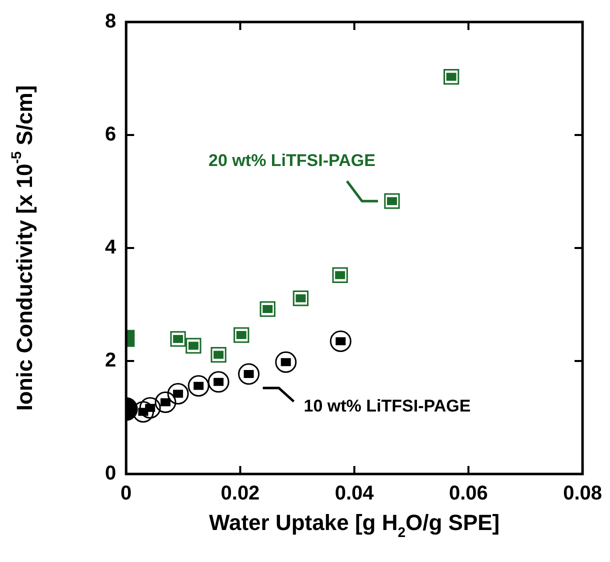  What do you see at coordinates (292, 160) in the screenshot?
I see `series-label: 20 wt% LiTFSI-PAGE` at bounding box center [292, 160].